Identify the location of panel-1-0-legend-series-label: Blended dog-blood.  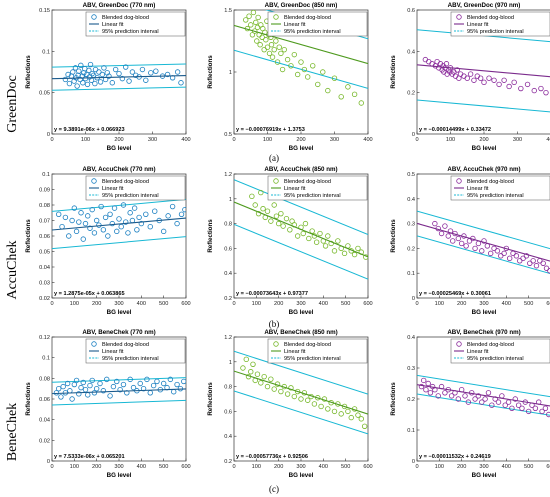
(125, 182).